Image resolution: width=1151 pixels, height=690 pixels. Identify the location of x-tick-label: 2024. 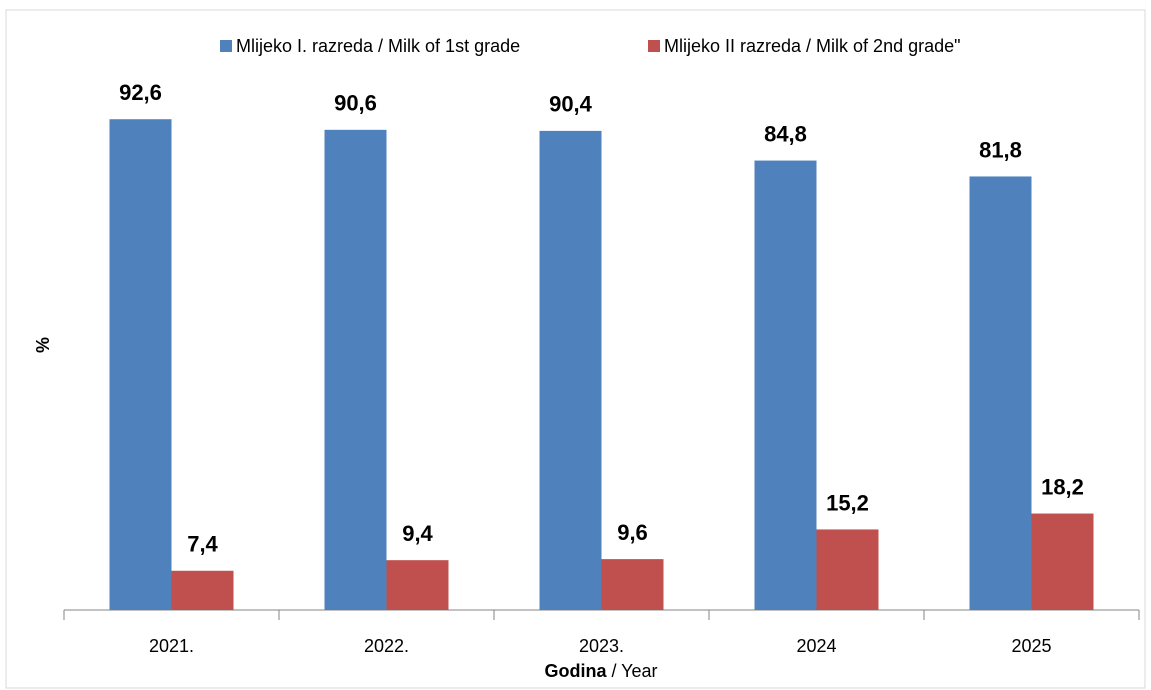
(816, 646).